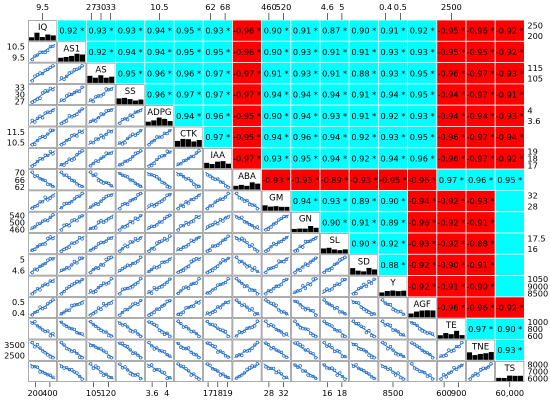  Describe the element at coordinates (481, 308) in the screenshot. I see `corr-value-13-15: -0.96 *` at that location.